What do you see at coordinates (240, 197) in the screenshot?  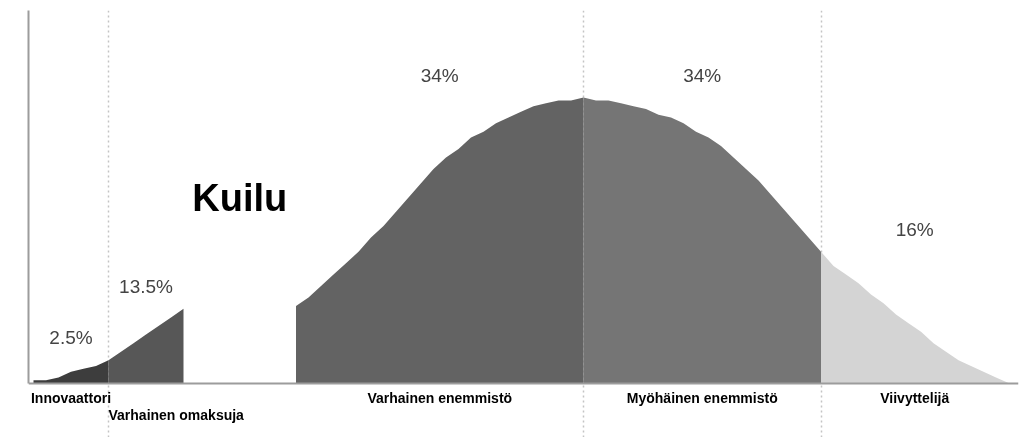 I see `annotation: Kuilu` at bounding box center [240, 197].